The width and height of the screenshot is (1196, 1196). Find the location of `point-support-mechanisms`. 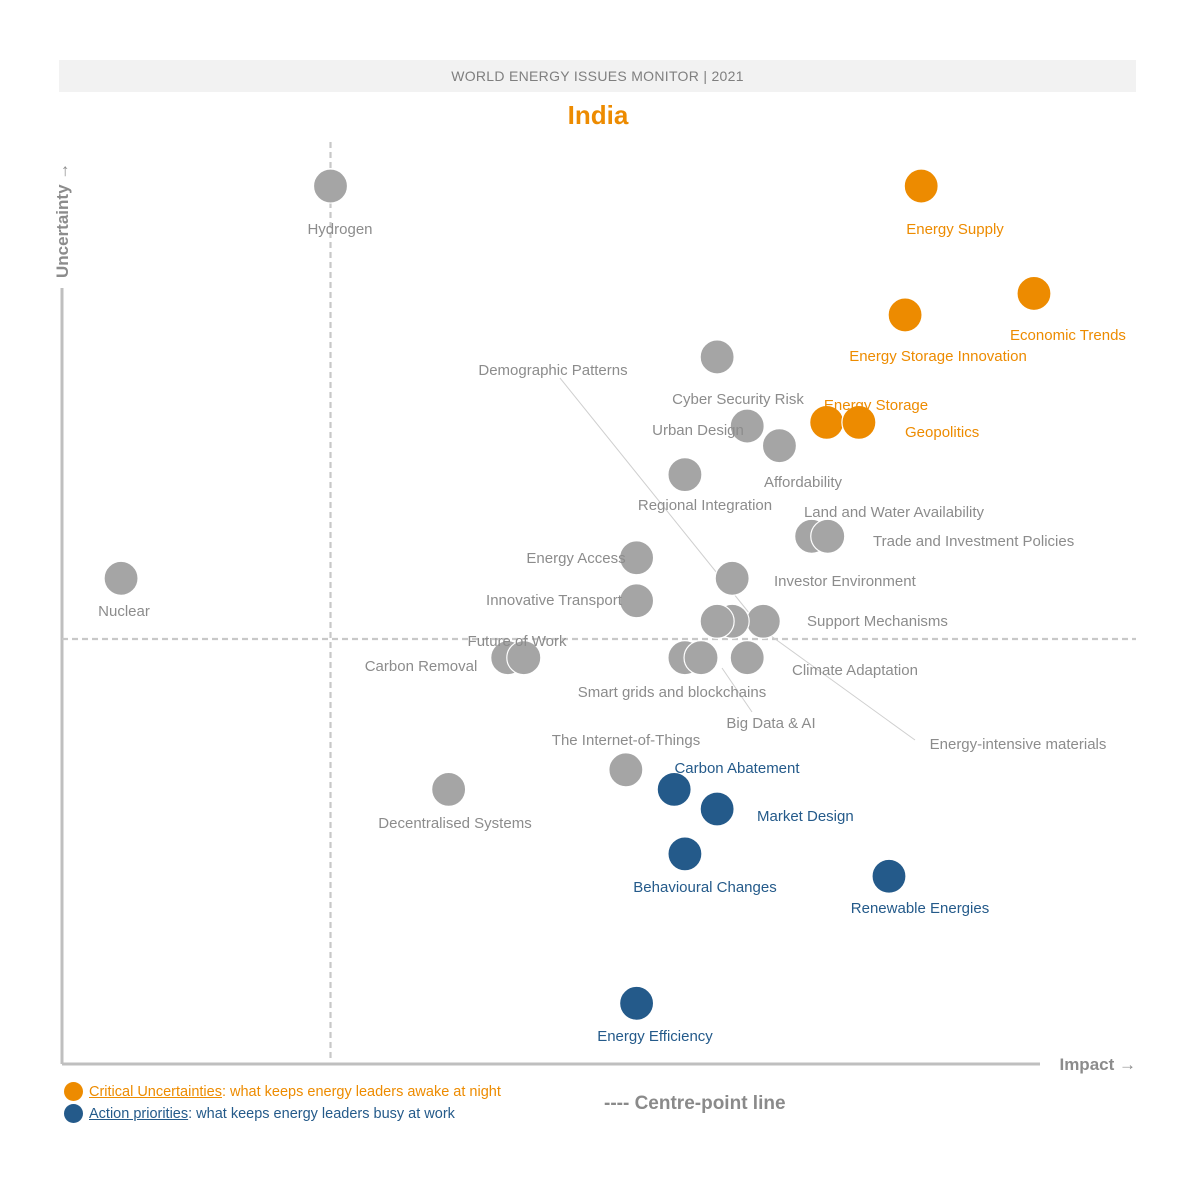

point-support-mechanisms is located at coordinates (763, 621).